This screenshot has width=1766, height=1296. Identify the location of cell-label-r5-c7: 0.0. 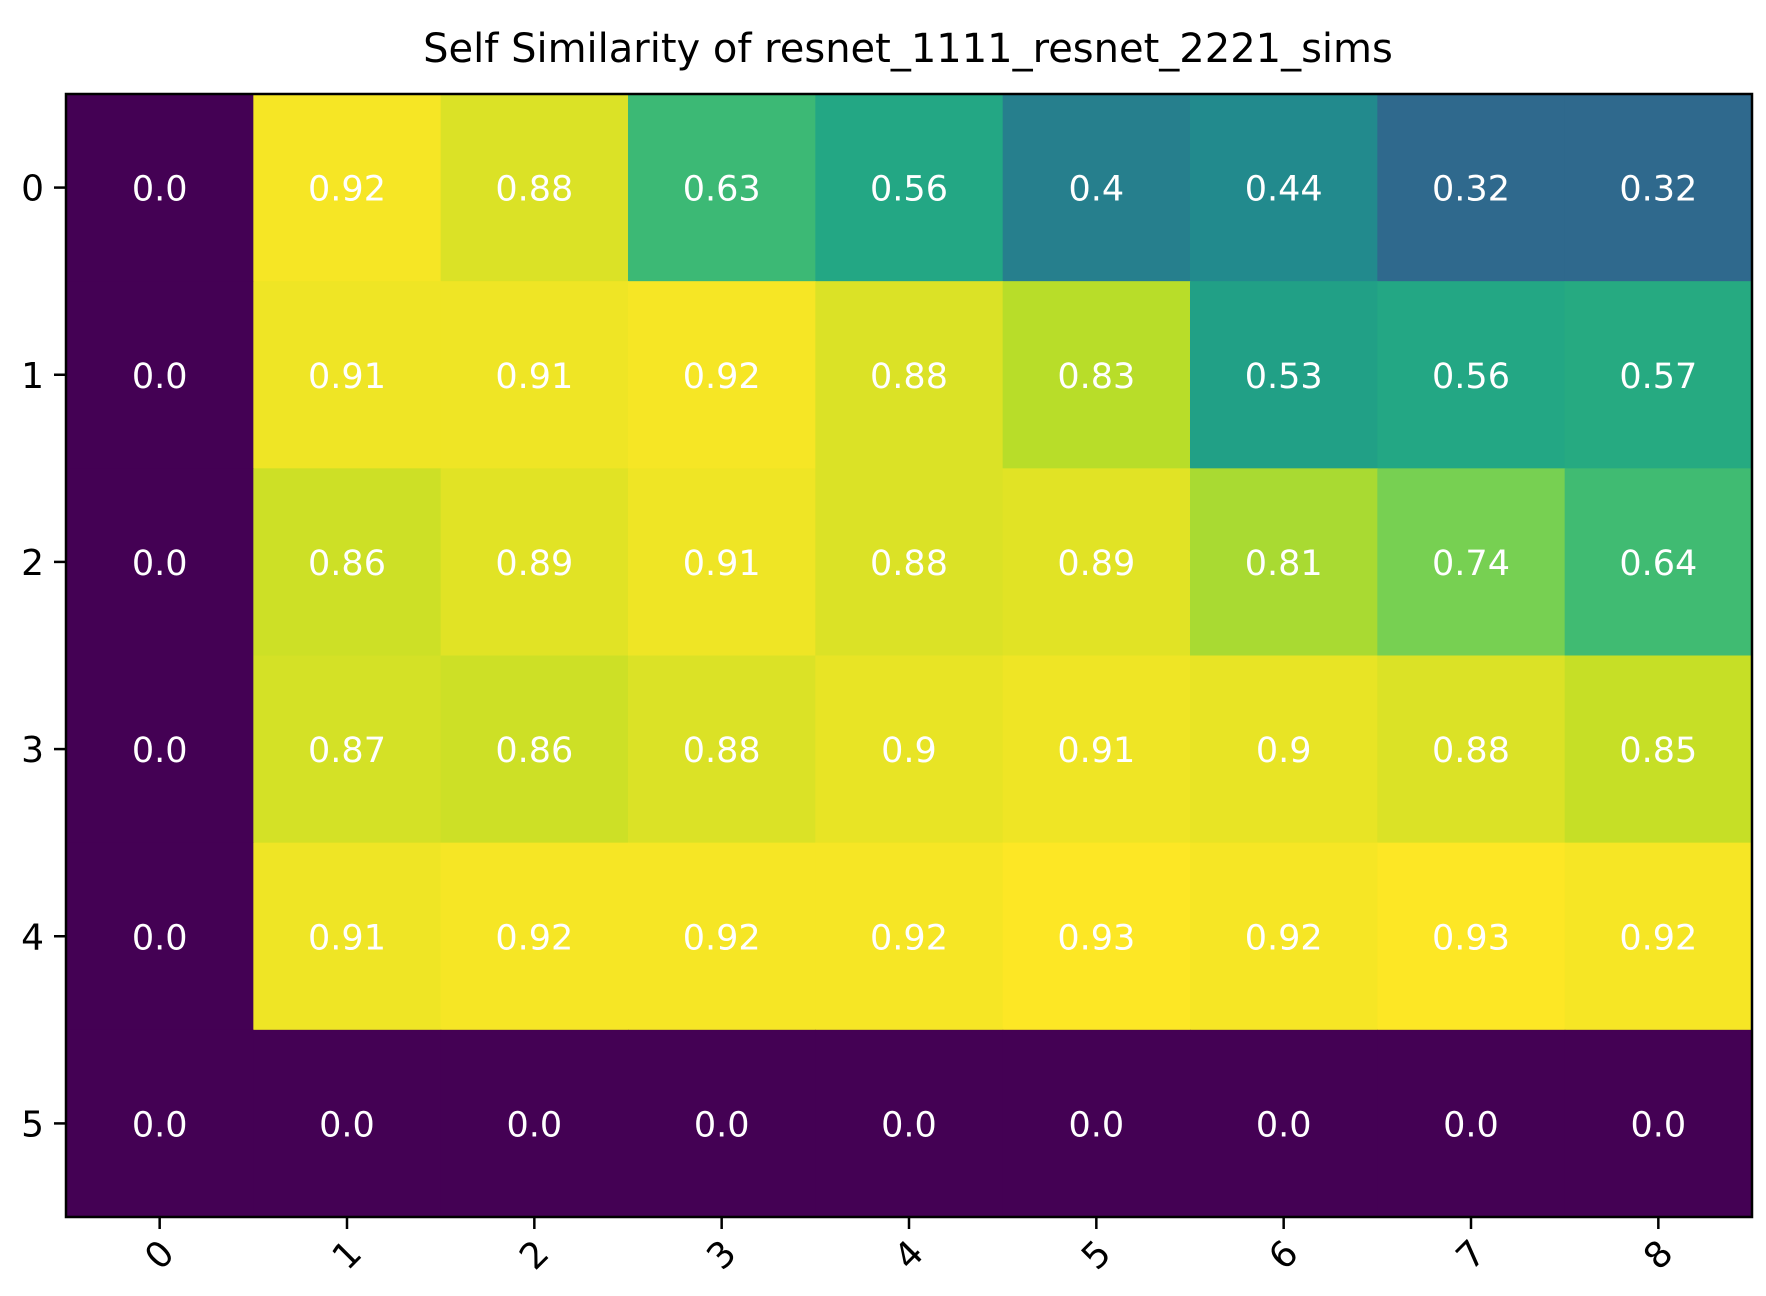
(1471, 1125).